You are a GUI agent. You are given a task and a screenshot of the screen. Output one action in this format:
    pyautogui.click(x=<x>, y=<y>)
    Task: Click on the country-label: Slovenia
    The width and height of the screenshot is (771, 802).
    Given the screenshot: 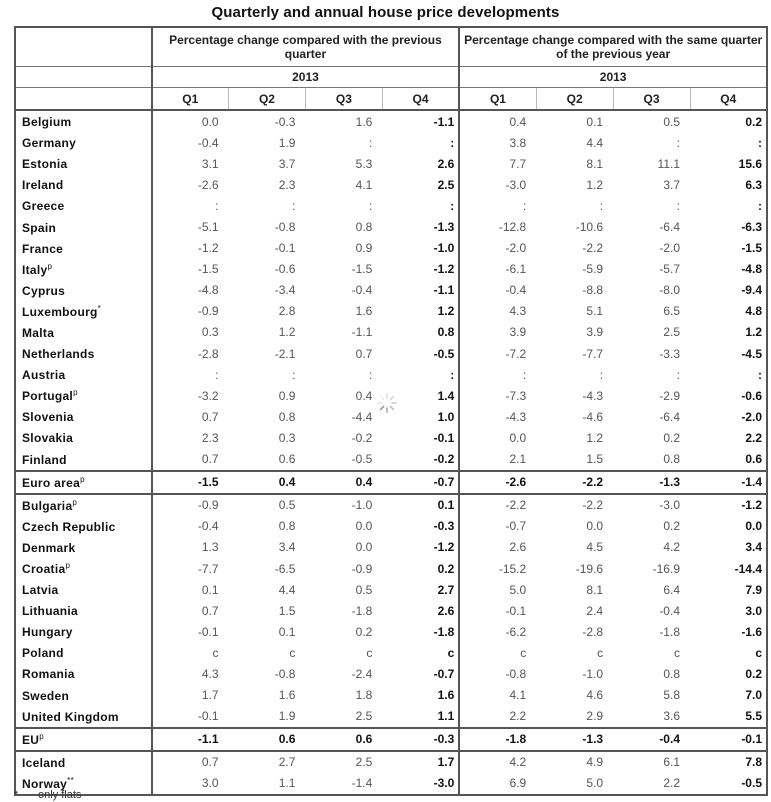 What is the action you would take?
    pyautogui.click(x=48, y=417)
    